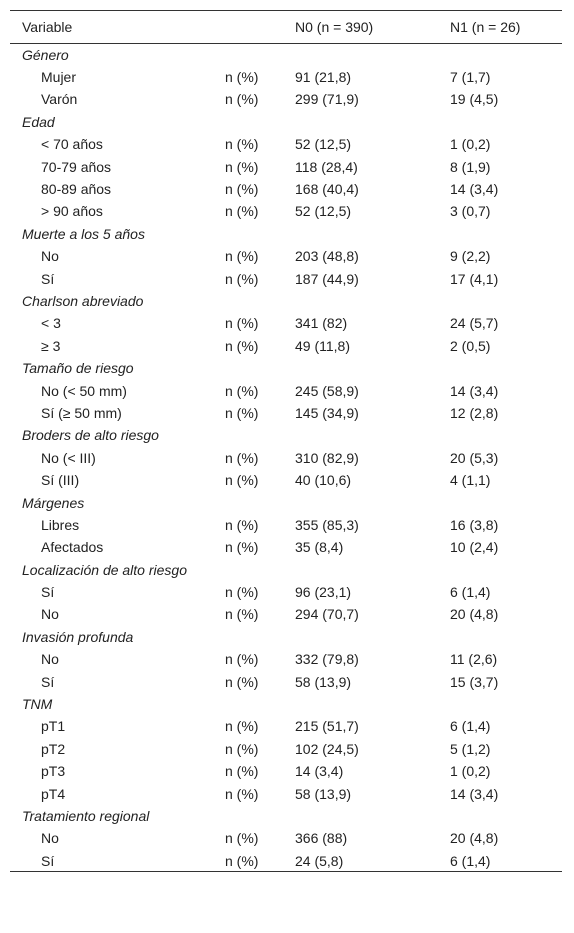  What do you see at coordinates (59, 99) in the screenshot?
I see `row-label: Varón` at bounding box center [59, 99].